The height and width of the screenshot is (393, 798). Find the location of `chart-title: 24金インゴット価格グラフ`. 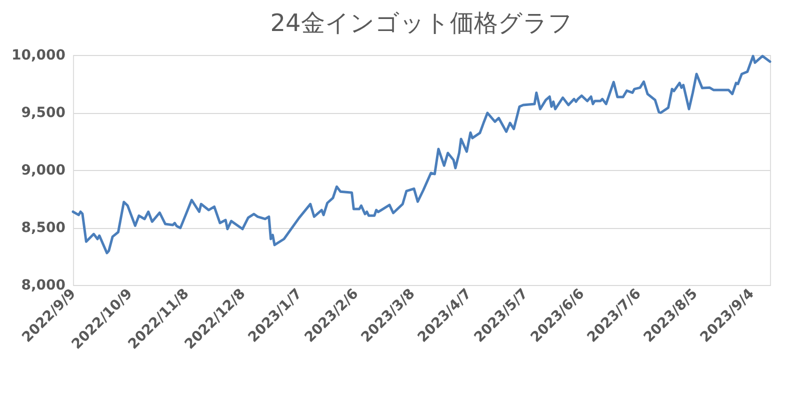

chart-title: 24金インゴット価格グラフ is located at coordinates (421, 23).